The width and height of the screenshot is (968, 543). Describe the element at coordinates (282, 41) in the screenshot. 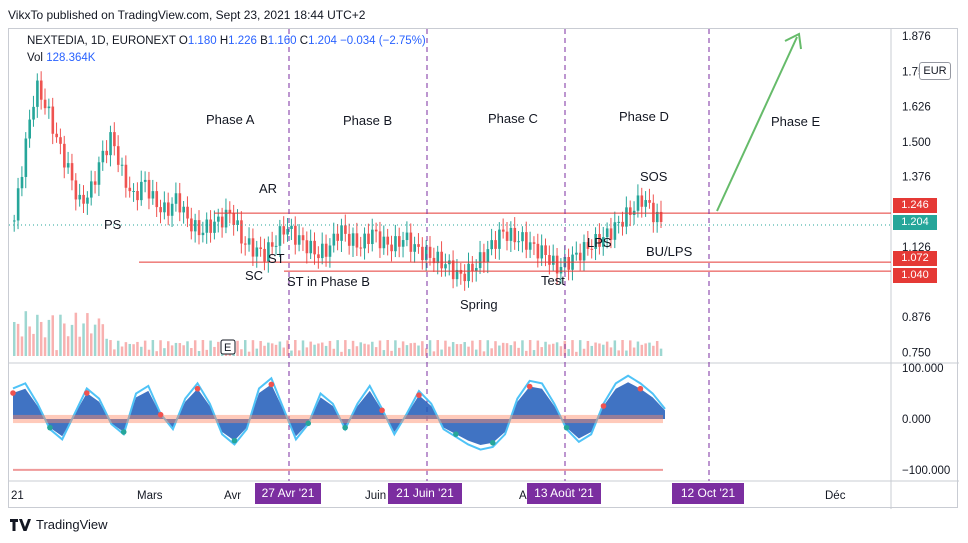

I see `legend-low: 1.160` at that location.